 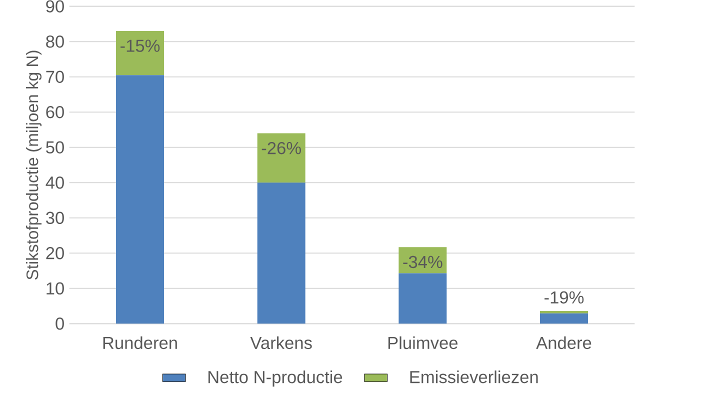 I want to click on y-tick-label: 70, so click(x=55, y=76).